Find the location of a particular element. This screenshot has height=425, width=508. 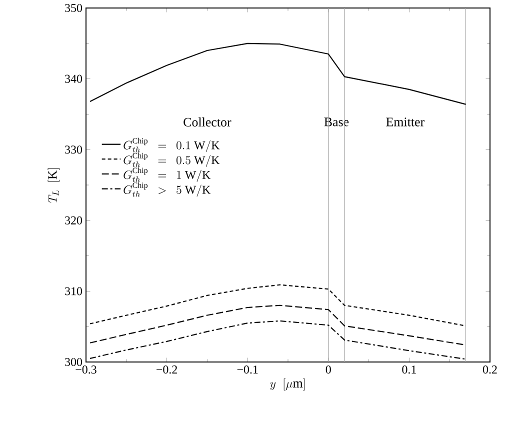

y-axis-title: $T_L\ \ [\mathrm{K}]$ is located at coordinates (54, 185).